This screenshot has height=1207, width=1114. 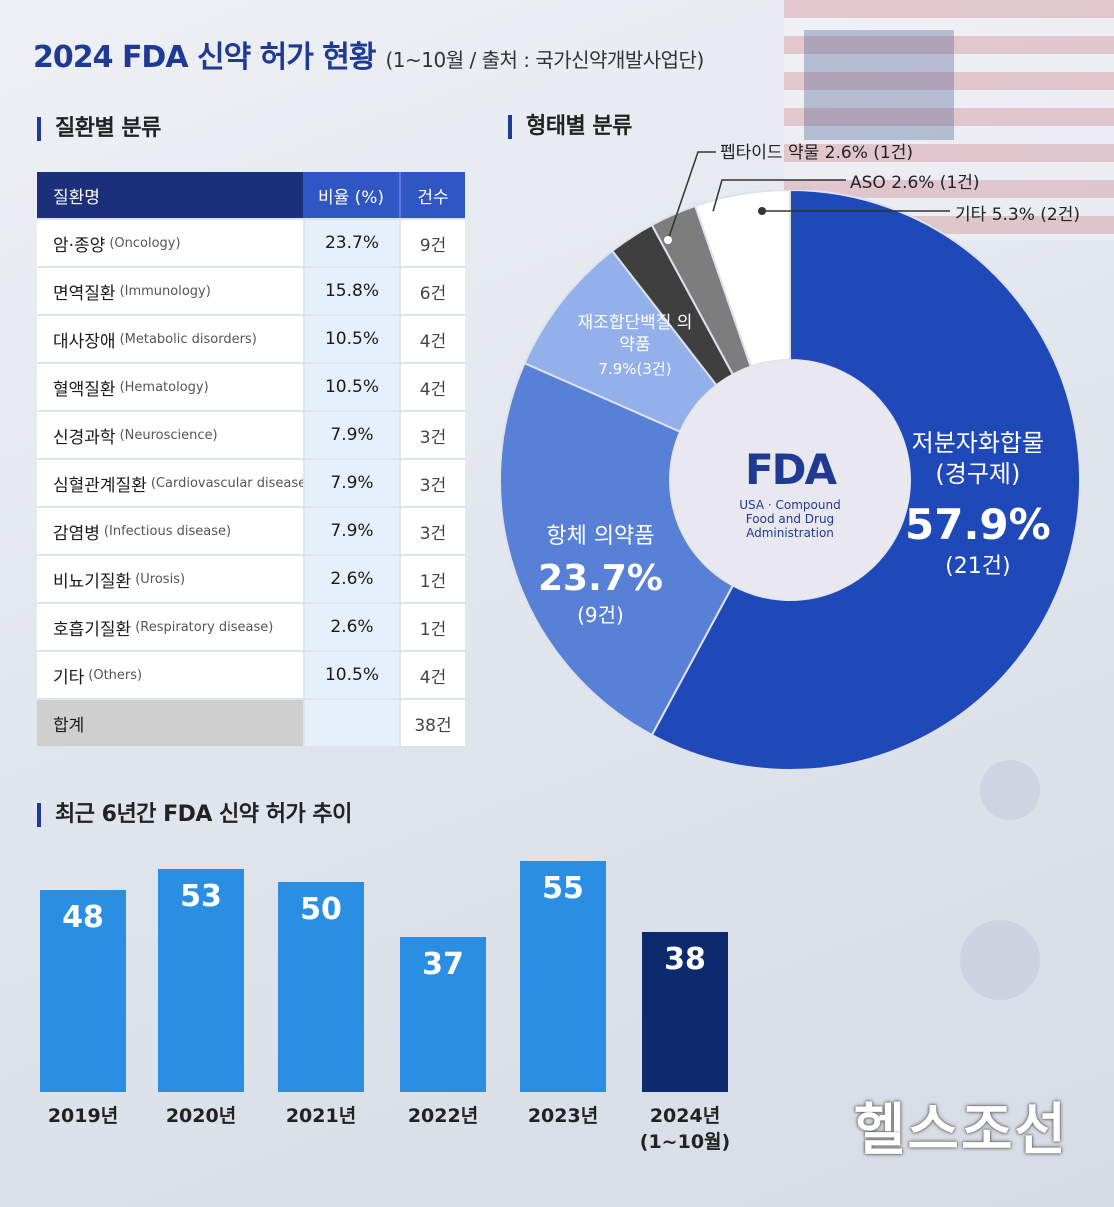 I want to click on brand-logo: 헬스조선, so click(x=960, y=1130).